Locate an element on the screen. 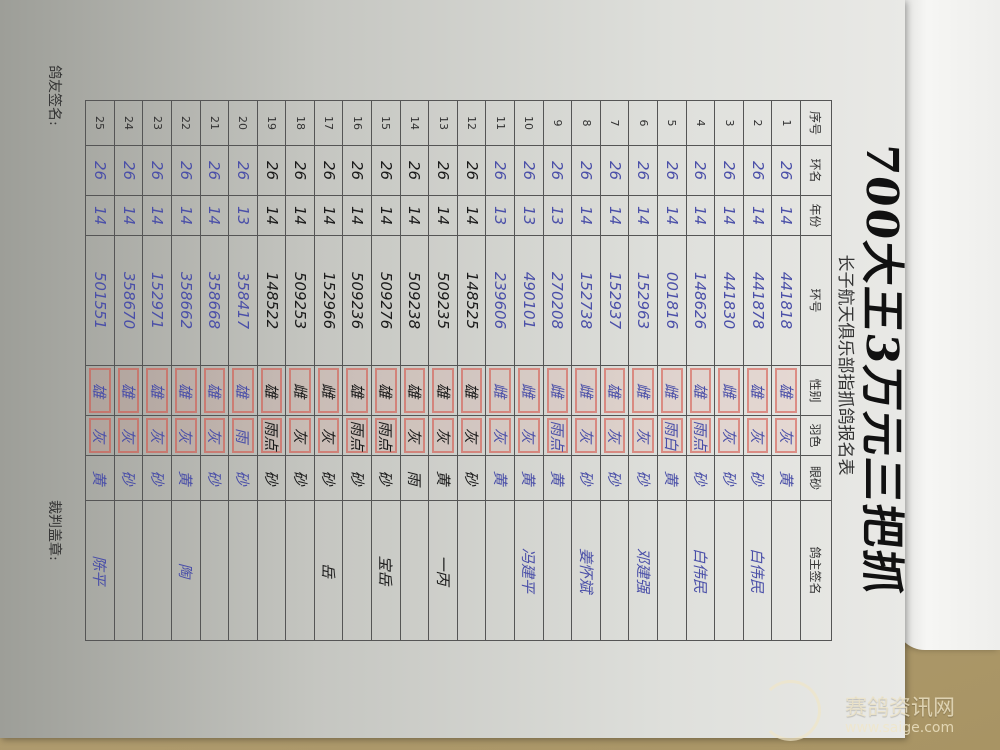 Image resolution: width=1000 pixels, height=750 pixels. row-number: 24 is located at coordinates (129, 123).